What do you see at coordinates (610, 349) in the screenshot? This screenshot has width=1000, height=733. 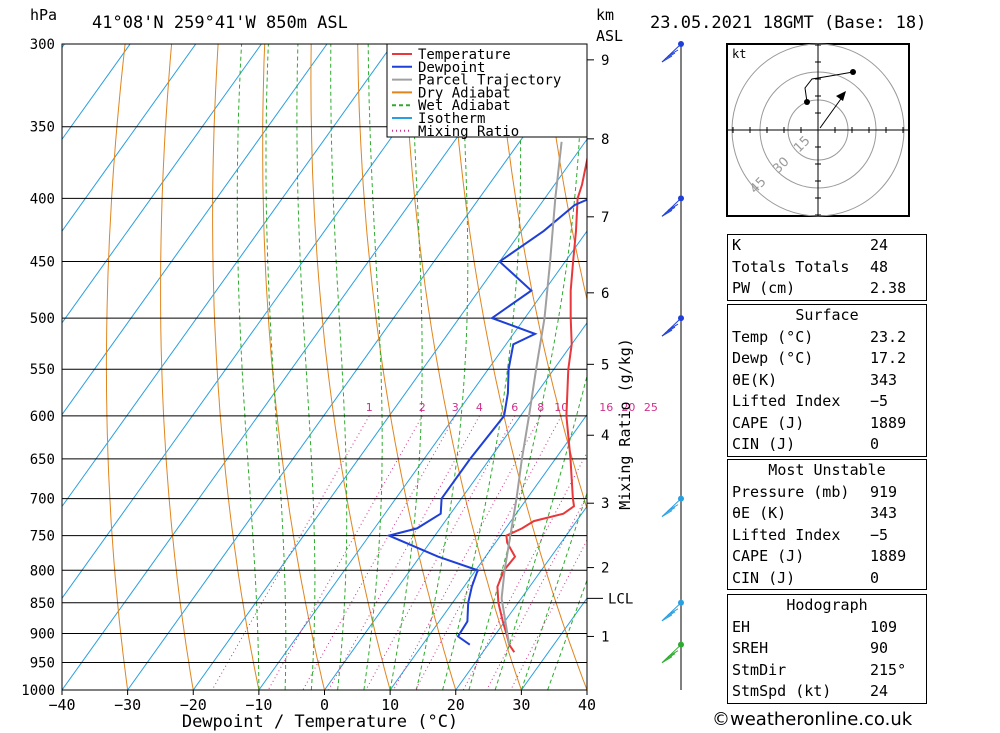 I see `height-axis: 1 2 3 4 5 6 7 8 9 LCL` at bounding box center [610, 349].